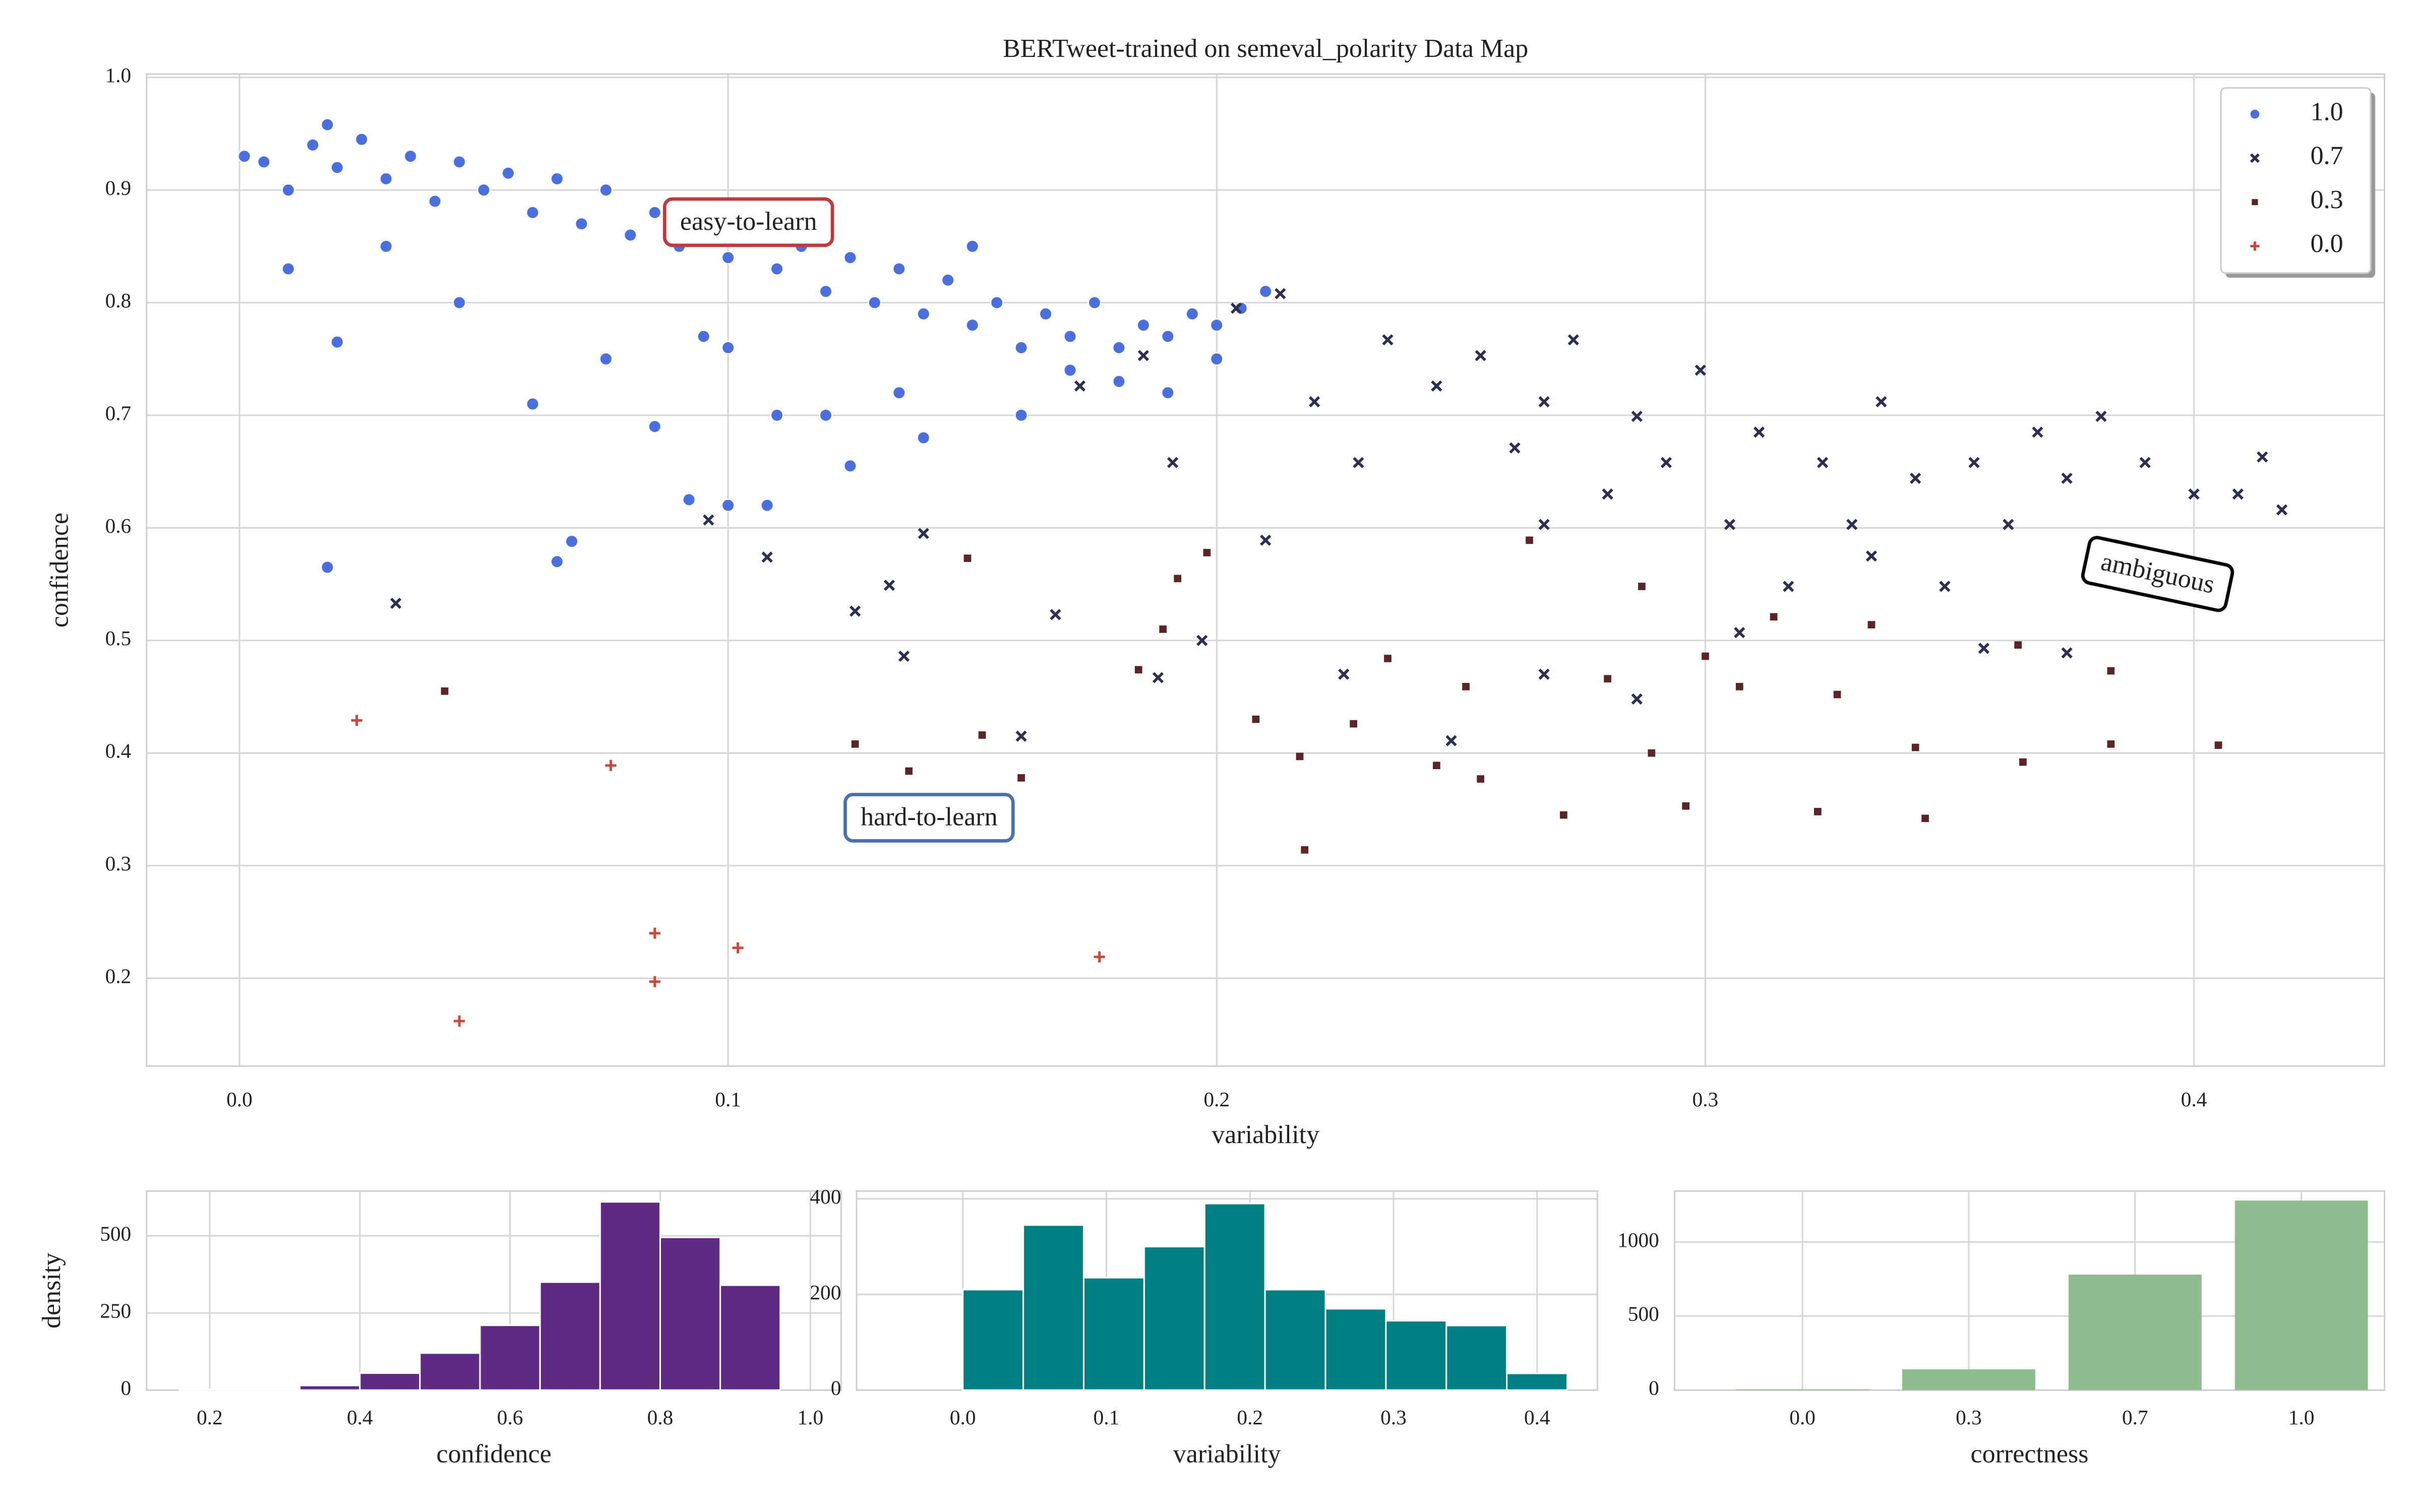  I want to click on x-tick-label: 0.2, so click(210, 1417).